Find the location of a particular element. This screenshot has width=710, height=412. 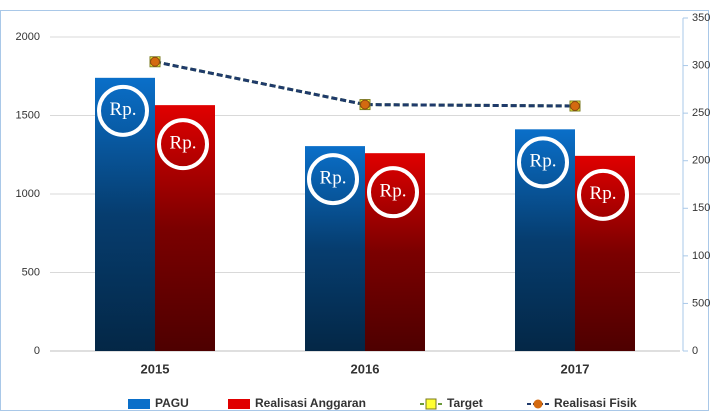

y2-tick-label: 3000 is located at coordinates (701, 65).